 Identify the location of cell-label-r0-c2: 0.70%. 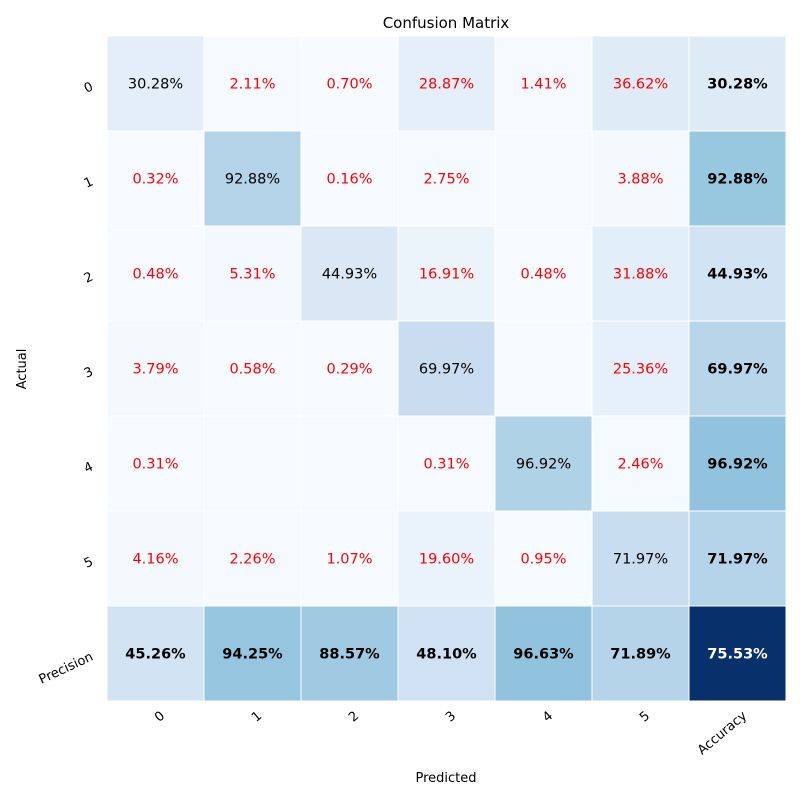
(349, 85).